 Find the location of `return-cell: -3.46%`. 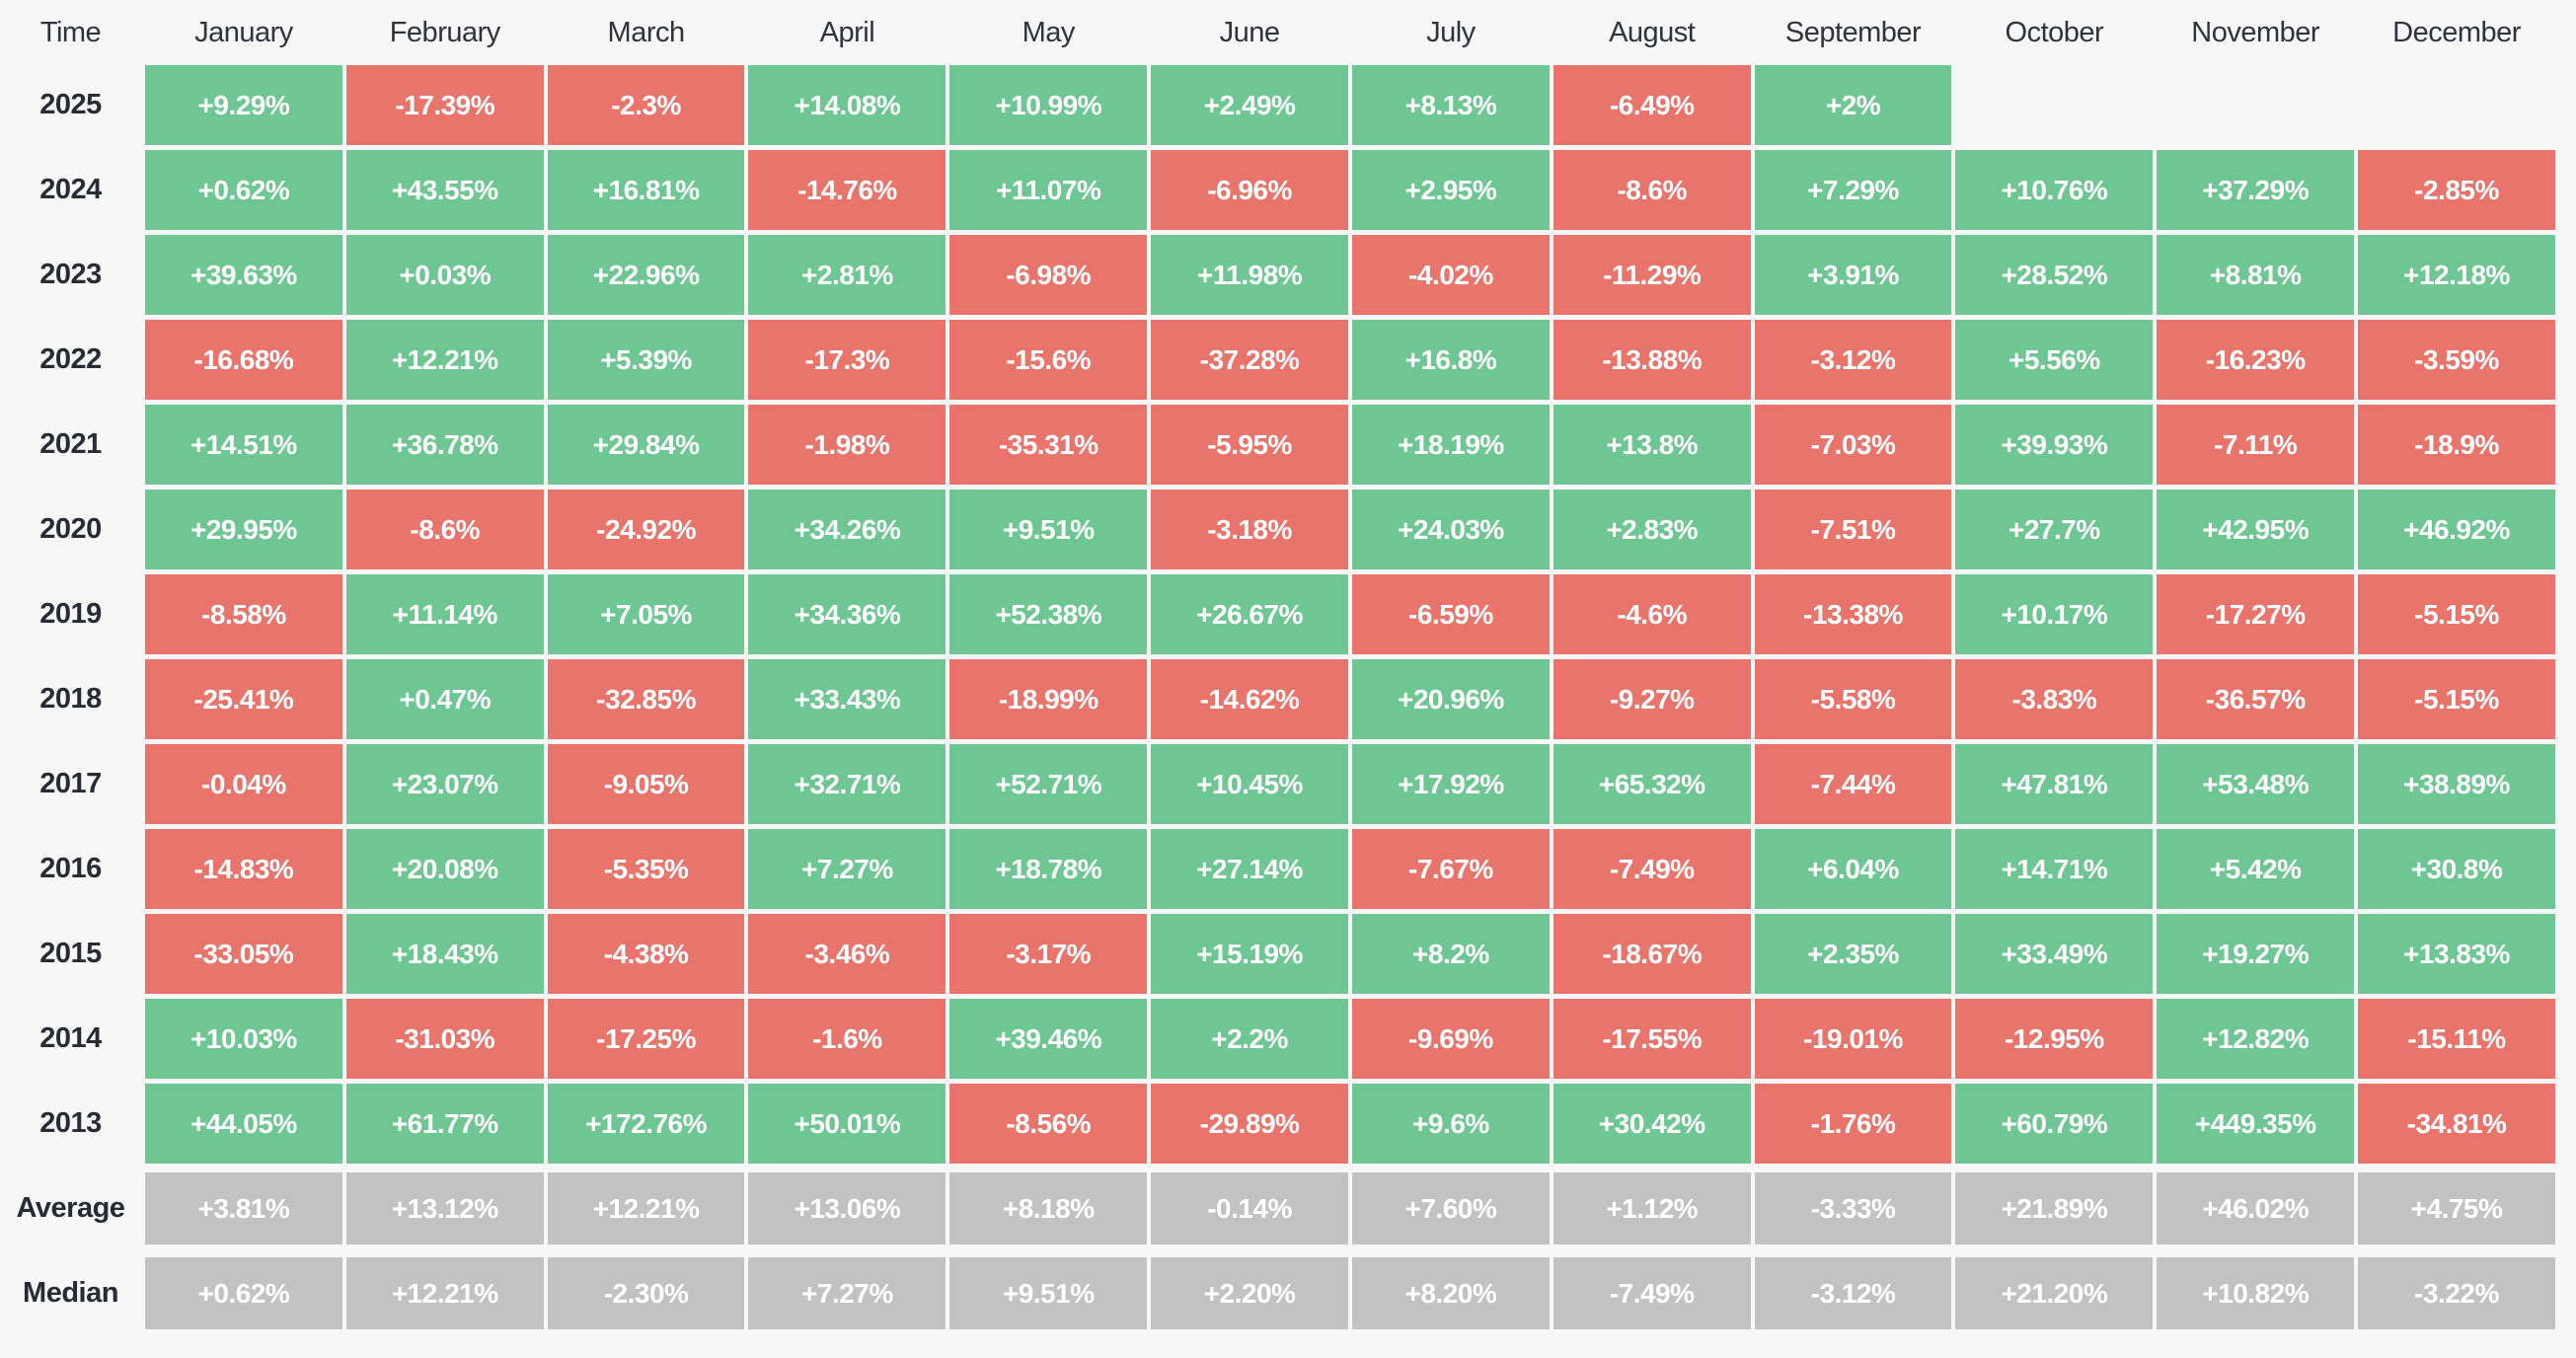

return-cell: -3.46% is located at coordinates (847, 954).